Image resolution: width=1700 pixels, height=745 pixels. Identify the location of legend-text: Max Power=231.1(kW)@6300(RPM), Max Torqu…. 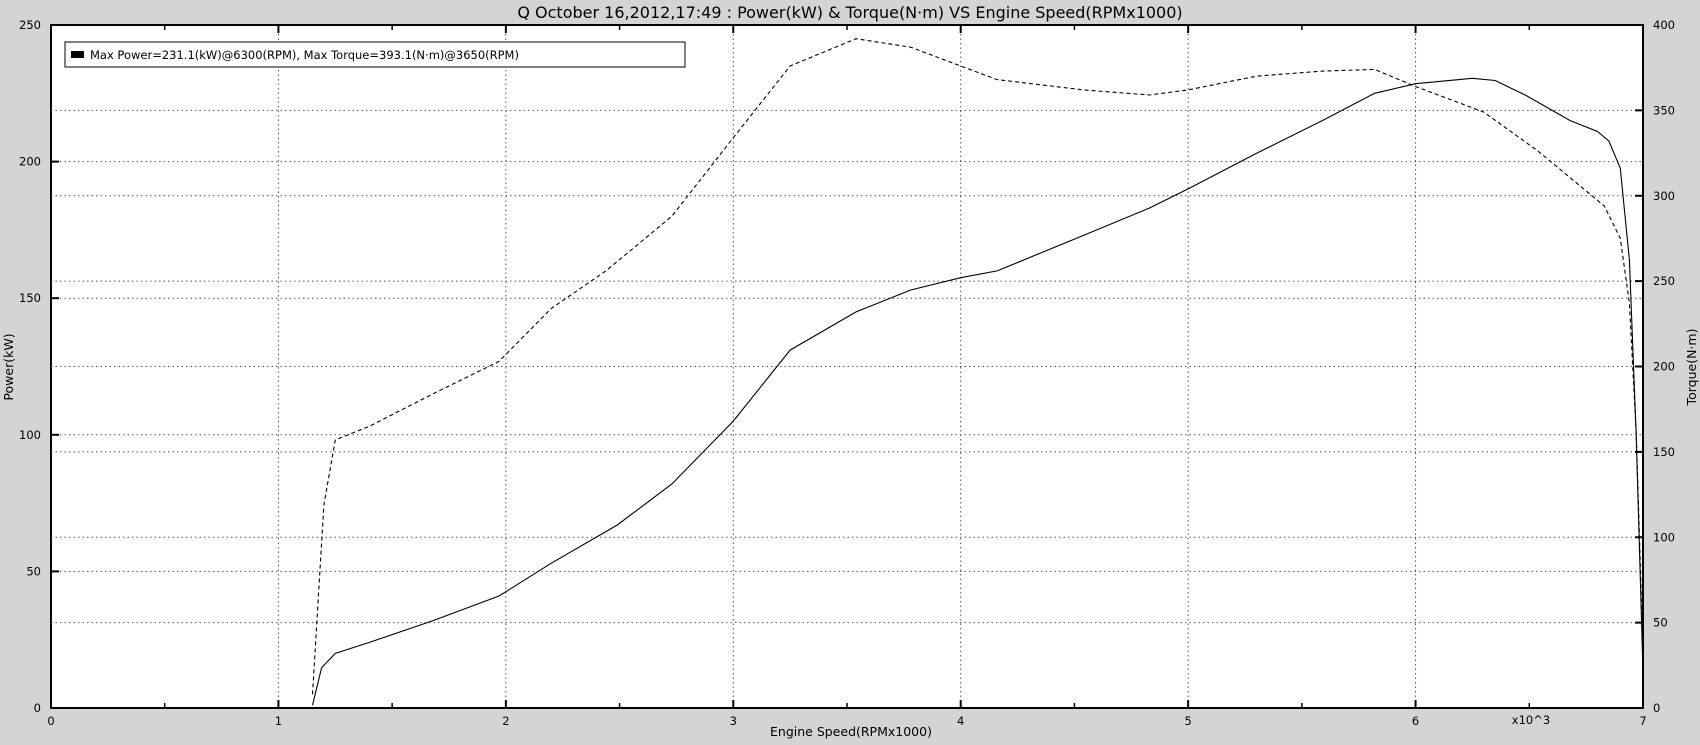
(304, 55).